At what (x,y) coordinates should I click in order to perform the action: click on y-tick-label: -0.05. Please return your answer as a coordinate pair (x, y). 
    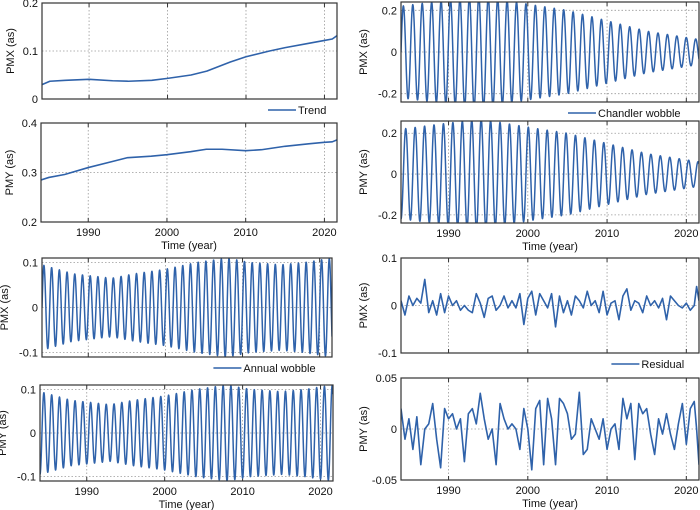
    Looking at the image, I should click on (384, 481).